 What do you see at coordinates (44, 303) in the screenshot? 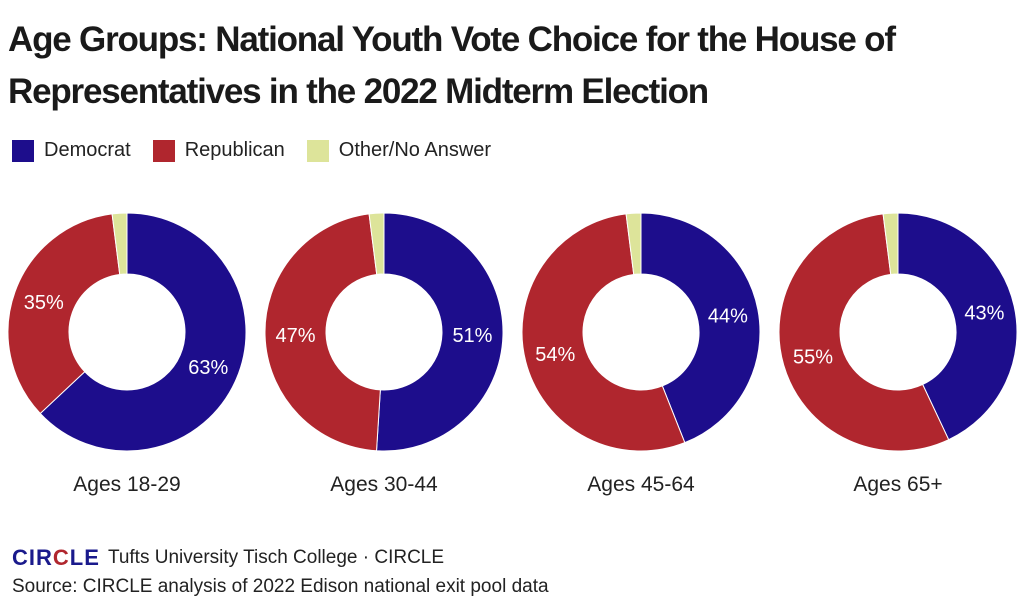
I see `data-label-republican-0: 35%` at bounding box center [44, 303].